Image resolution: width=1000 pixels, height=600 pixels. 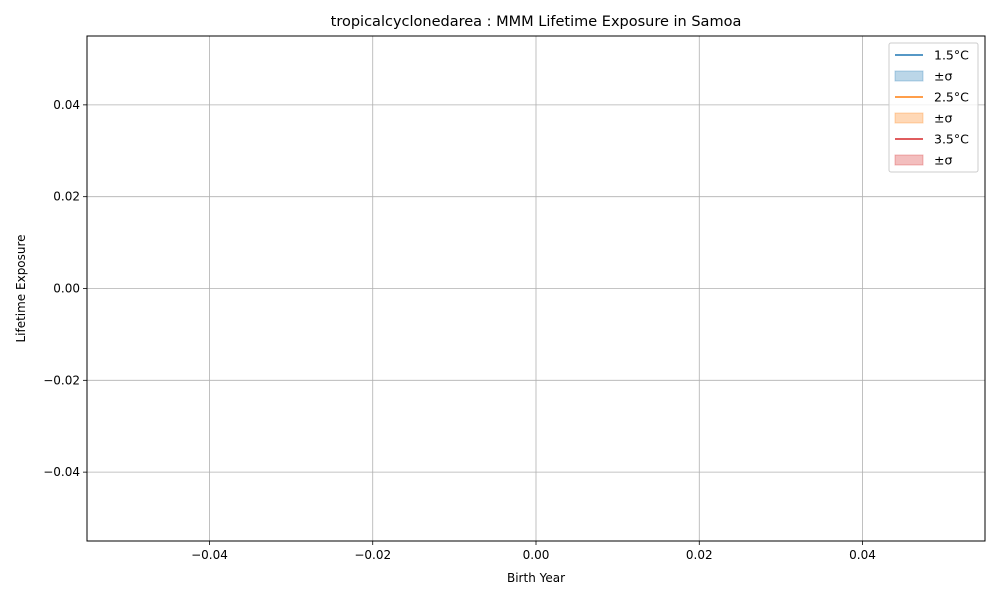 I want to click on legend: 1.5°C ±σ 2.5°C ±σ 3.5°C ±σ, so click(x=933, y=107).